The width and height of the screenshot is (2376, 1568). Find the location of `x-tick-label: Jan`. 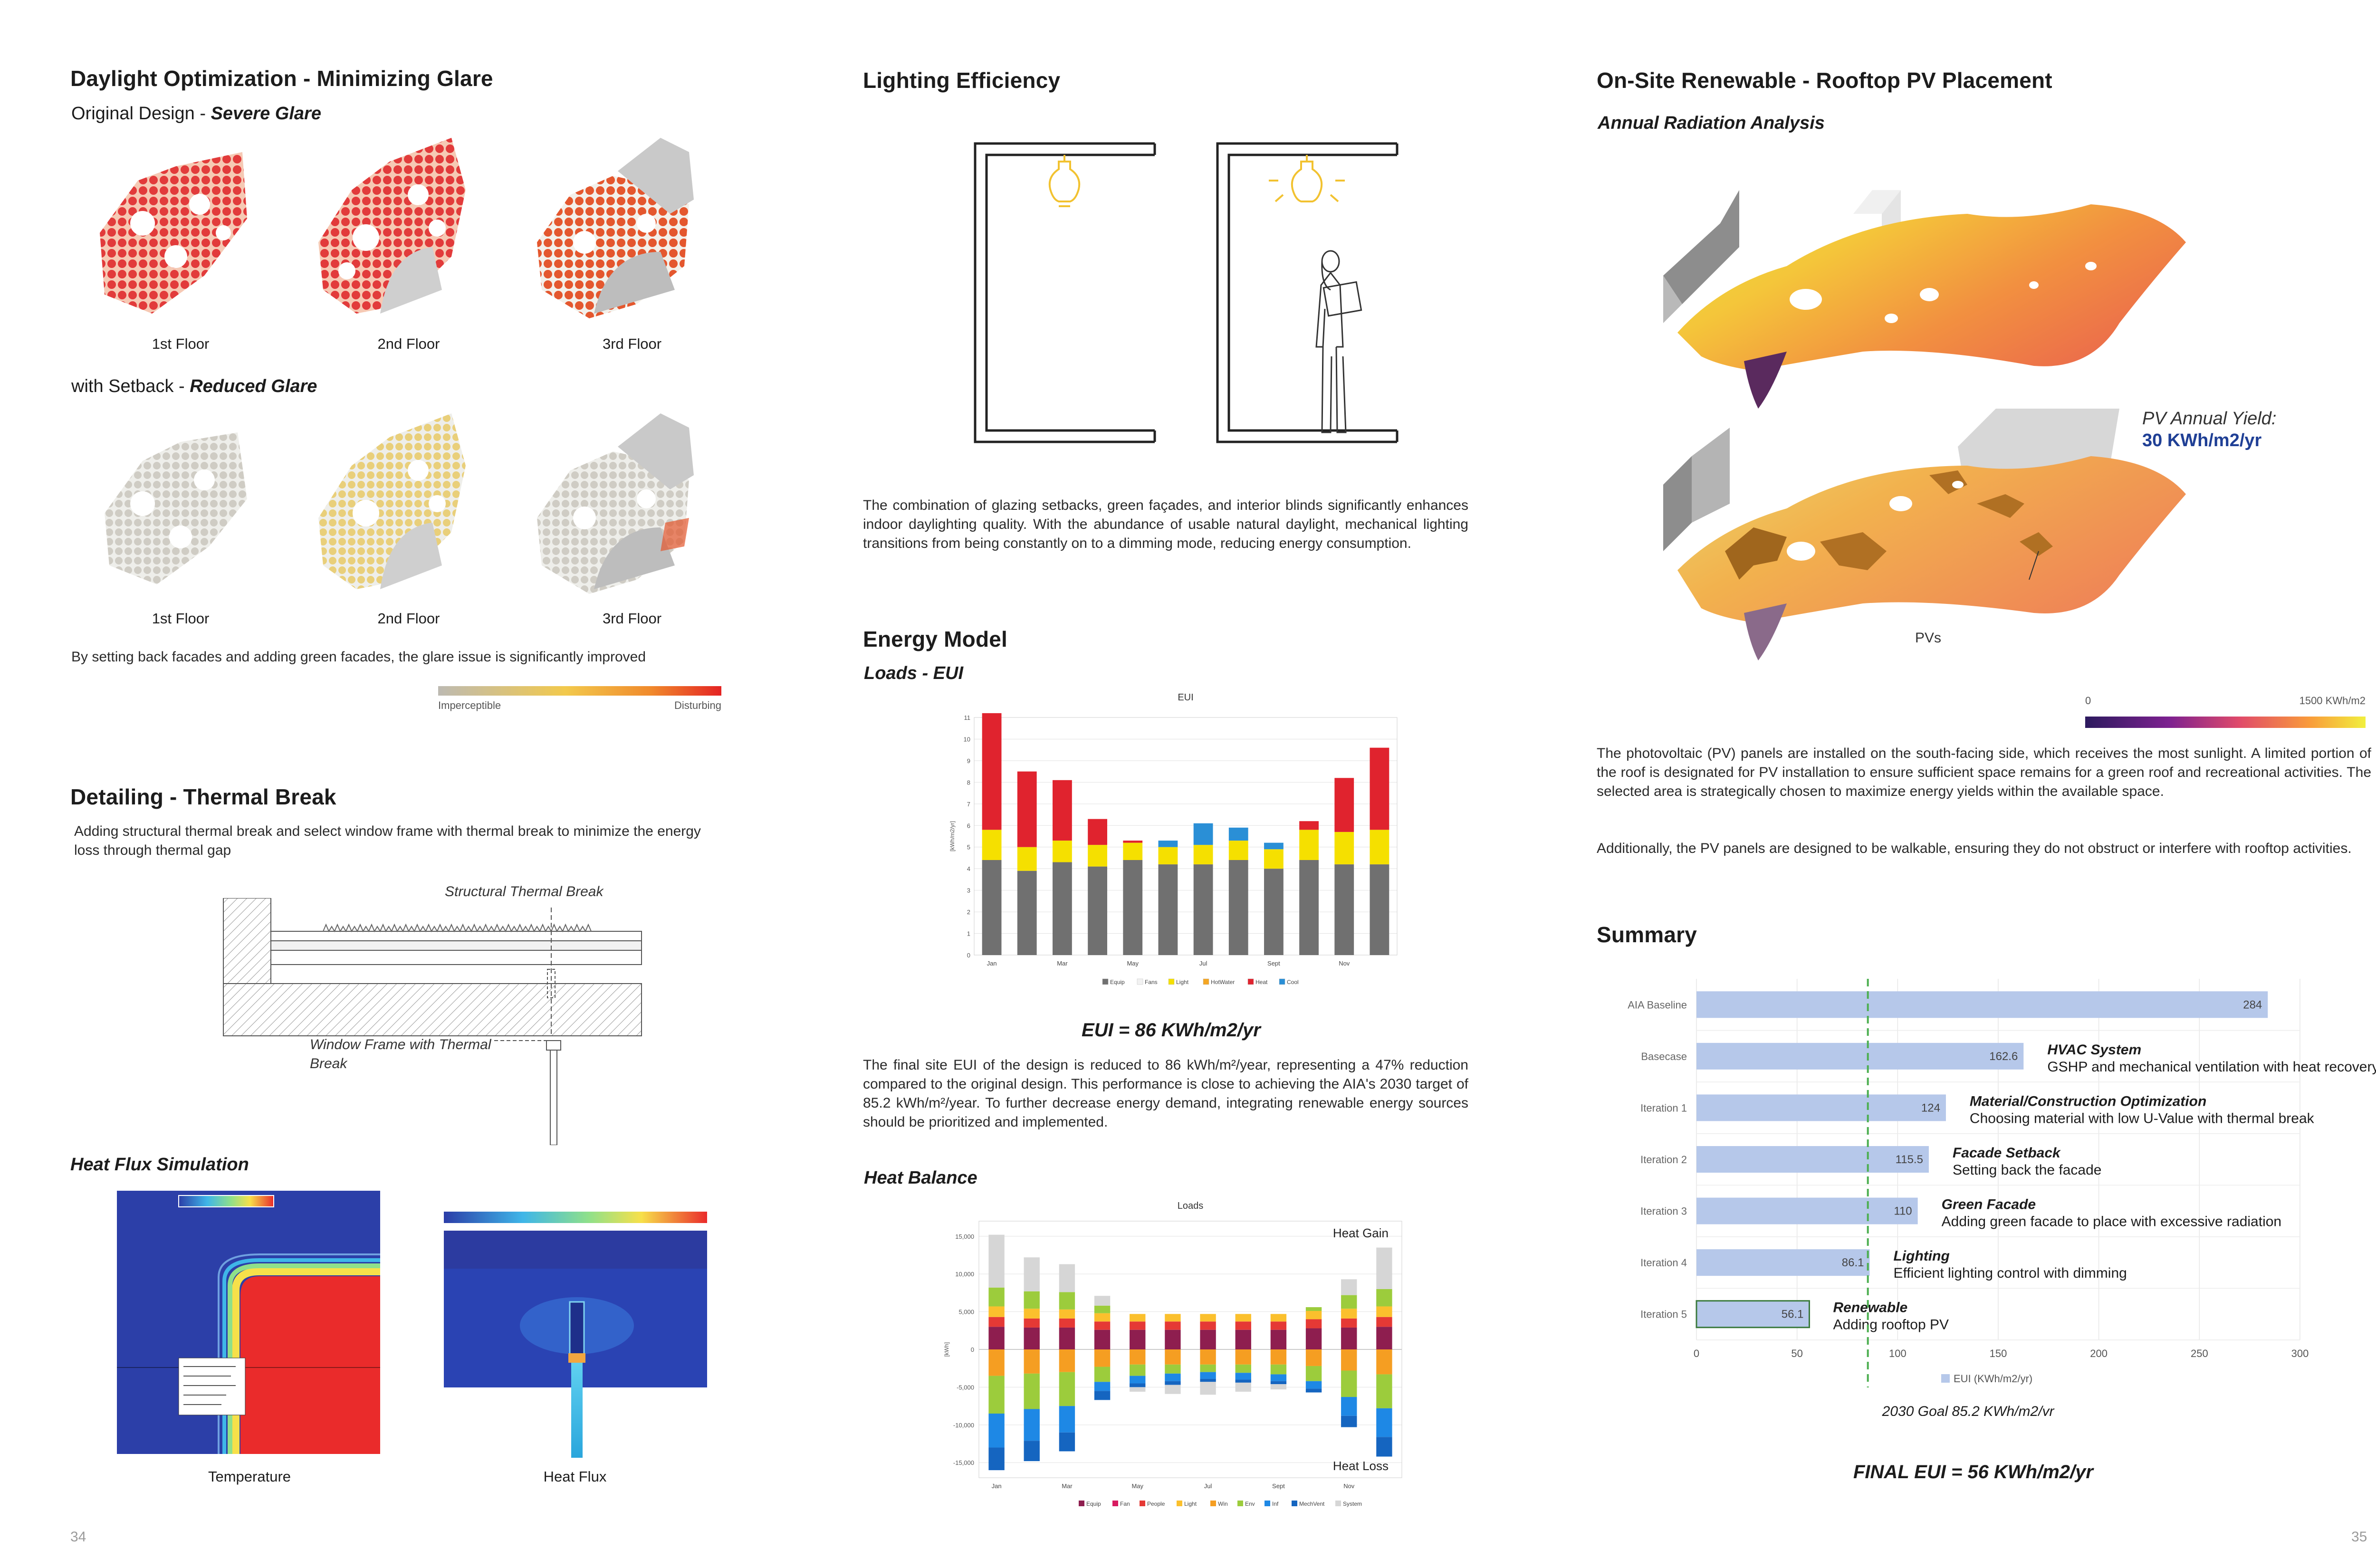

x-tick-label: Jan is located at coordinates (992, 964).